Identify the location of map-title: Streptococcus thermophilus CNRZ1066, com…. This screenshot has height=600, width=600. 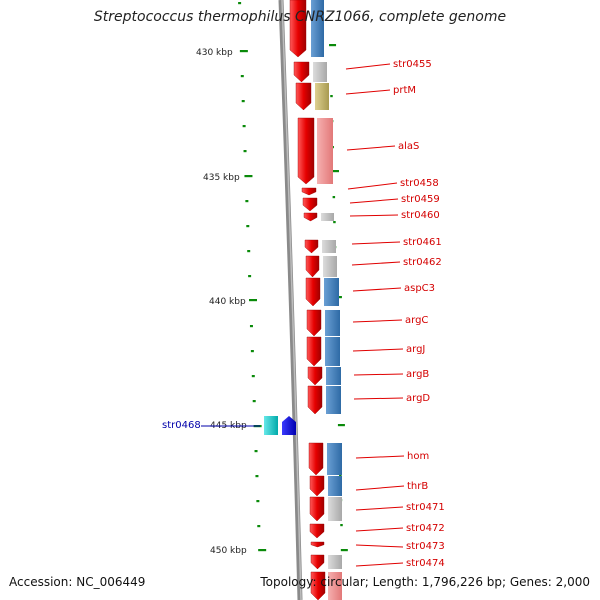
(300, 17).